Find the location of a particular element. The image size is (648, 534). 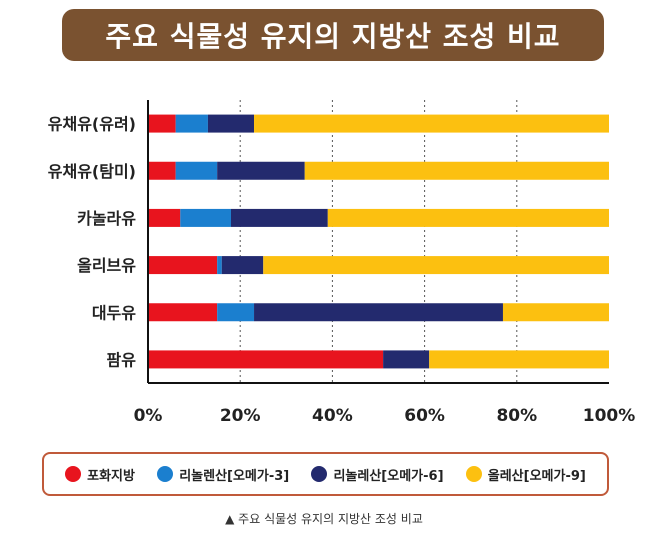

chart-title-banner: 주요 식물성 유지의 지방산 조성 비교 is located at coordinates (333, 35).